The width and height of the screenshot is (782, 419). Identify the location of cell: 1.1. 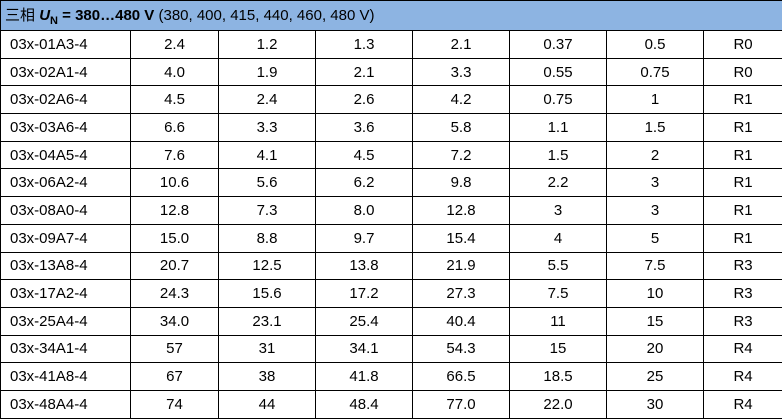
(558, 128).